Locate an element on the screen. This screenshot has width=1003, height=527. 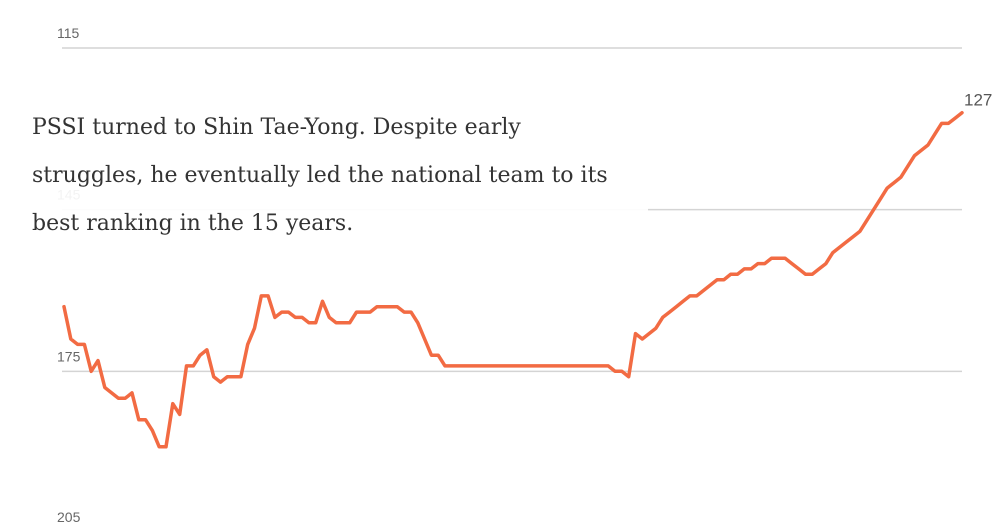
y-tick-label: 115 is located at coordinates (68, 33).